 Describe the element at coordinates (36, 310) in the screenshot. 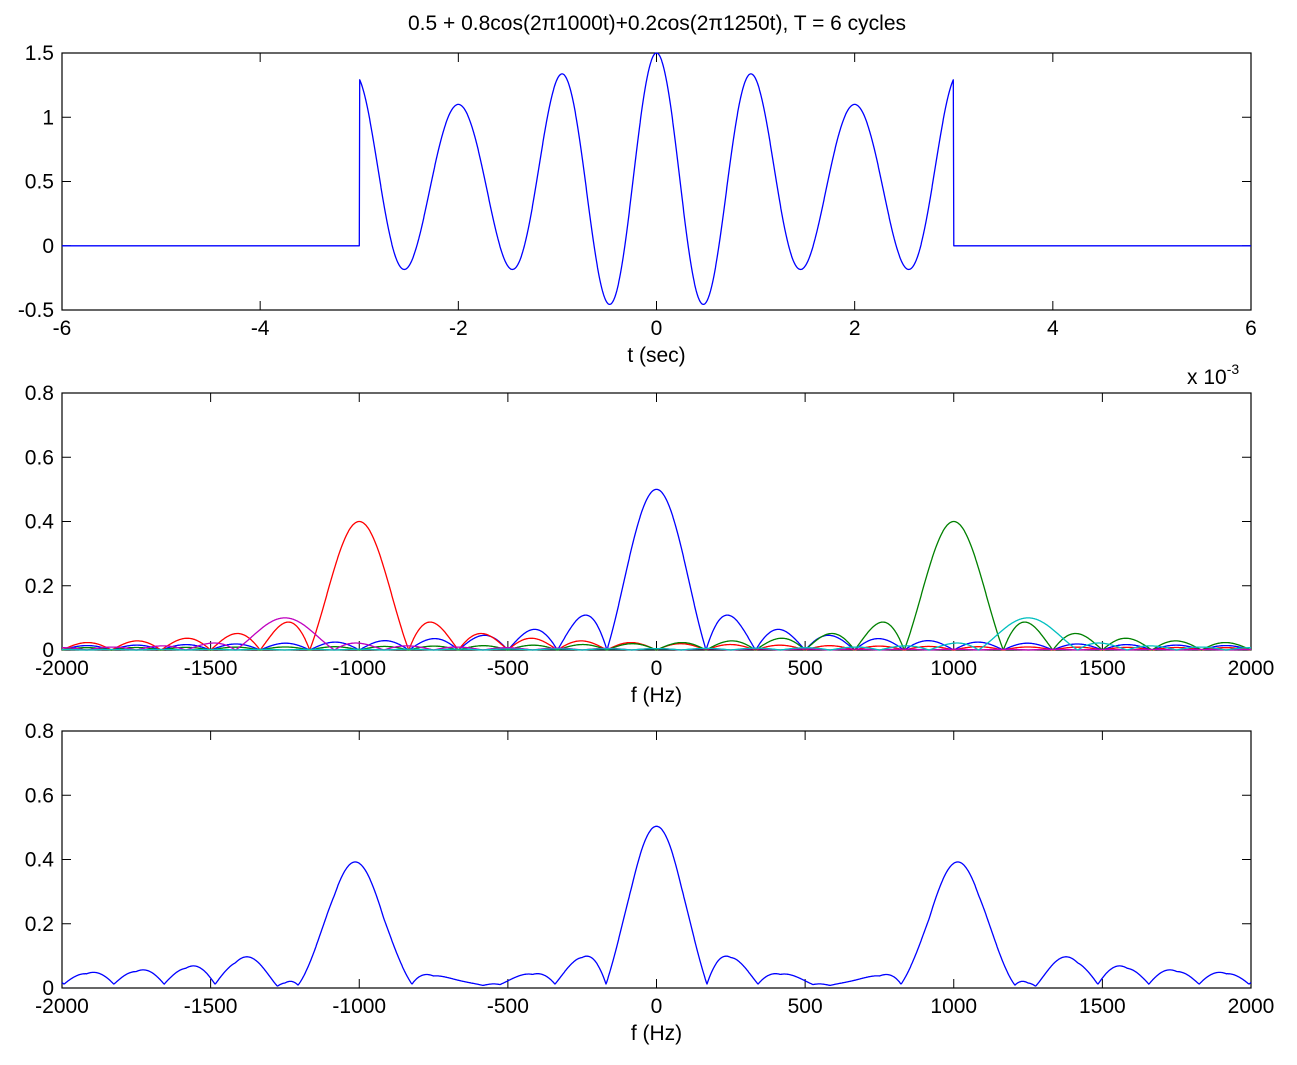

I see `y-tick-label: -0.5` at that location.